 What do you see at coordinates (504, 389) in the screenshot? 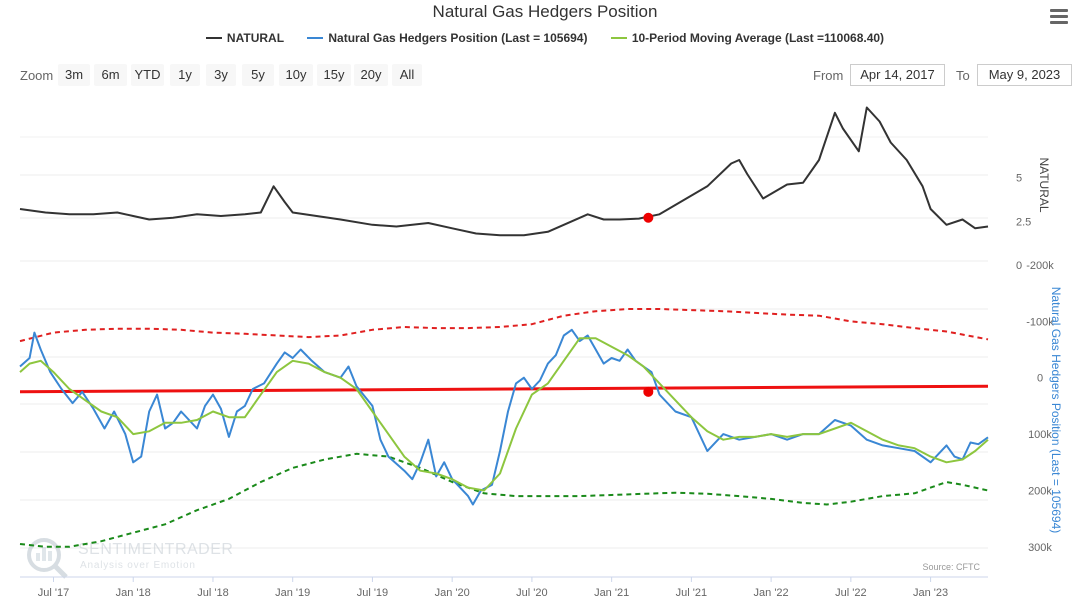
I see `series-line-center` at bounding box center [504, 389].